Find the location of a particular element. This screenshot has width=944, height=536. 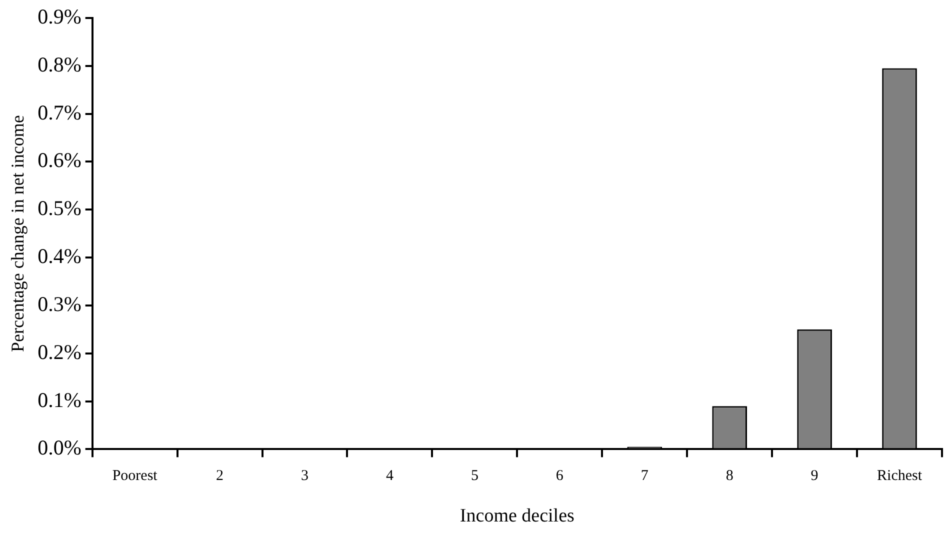

y-tick-label: 0.7% is located at coordinates (60, 112).